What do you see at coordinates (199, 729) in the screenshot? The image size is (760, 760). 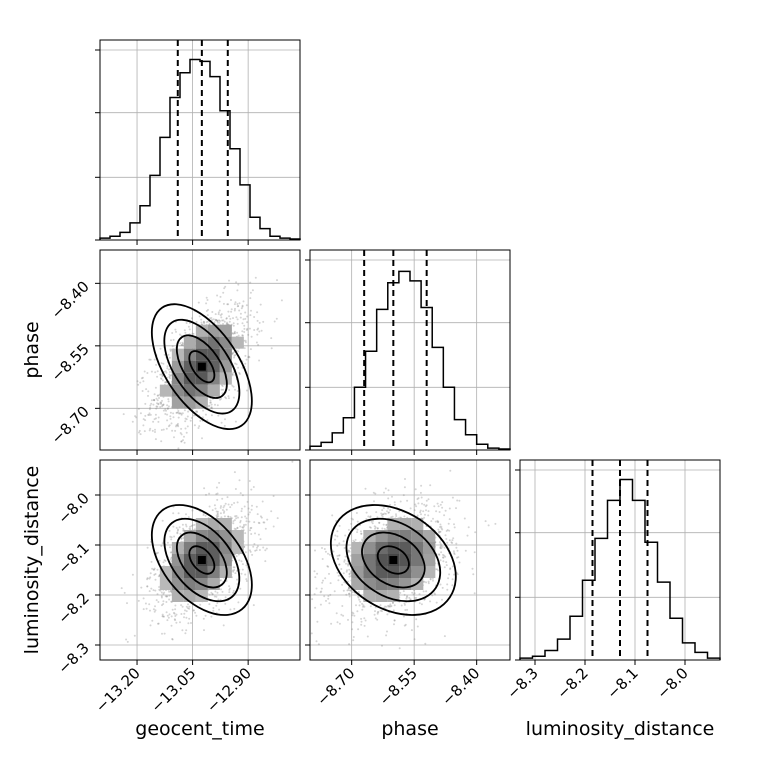 I see `x-axis-label: geocent_time` at bounding box center [199, 729].